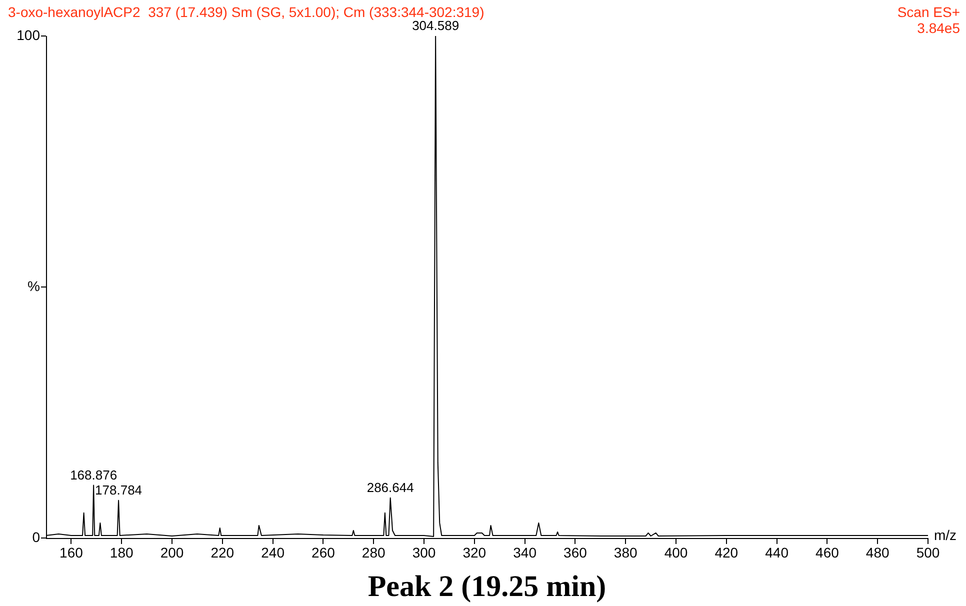  Describe the element at coordinates (676, 552) in the screenshot. I see `x-tick-label: 400` at that location.